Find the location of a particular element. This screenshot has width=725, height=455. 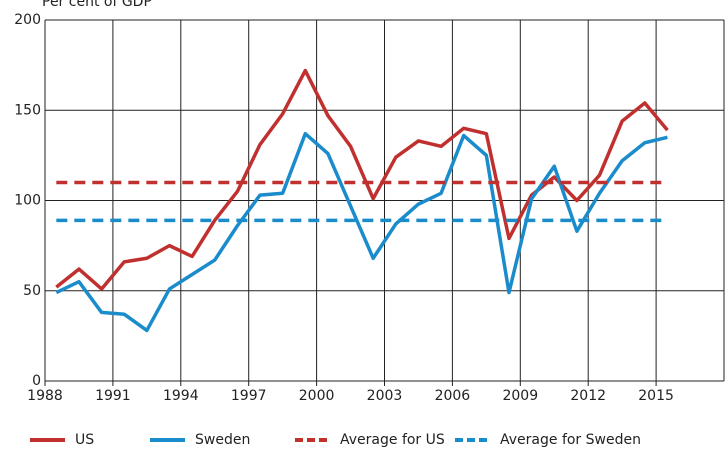

x-tick-label: 2003 is located at coordinates (385, 396).